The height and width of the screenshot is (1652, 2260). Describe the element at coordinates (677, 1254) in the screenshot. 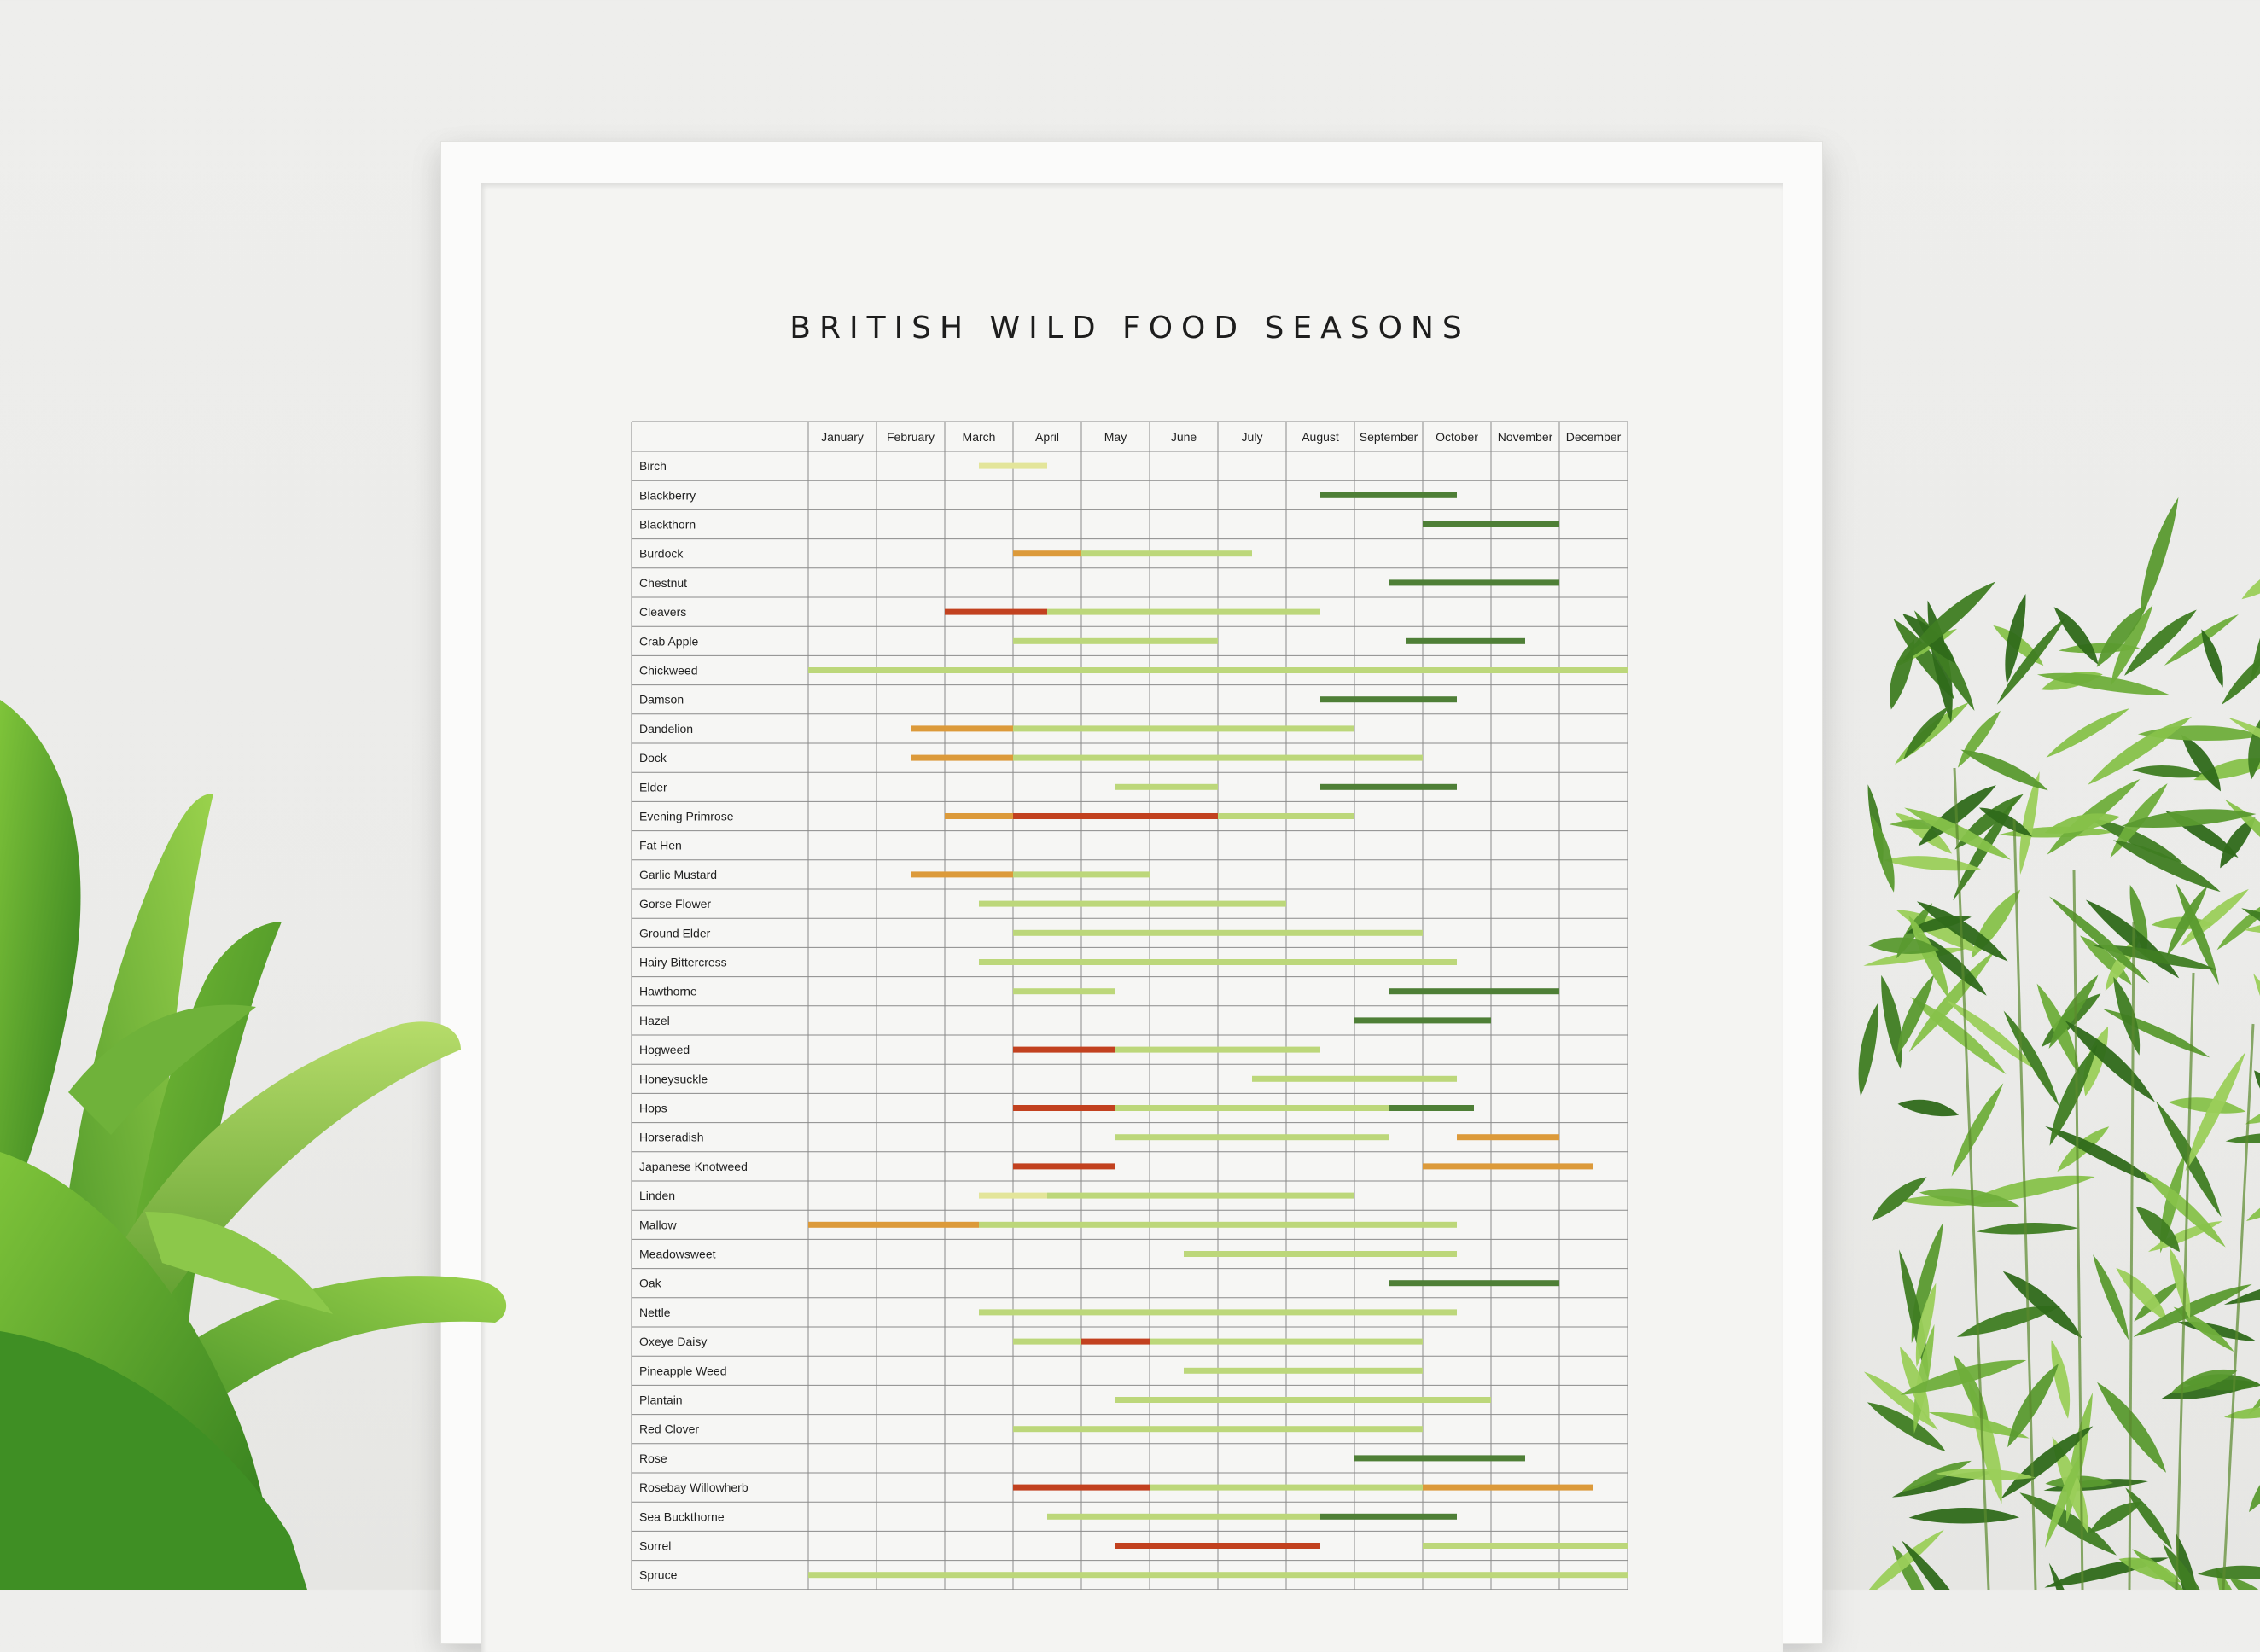

I see `row-label: Meadowsweet` at that location.